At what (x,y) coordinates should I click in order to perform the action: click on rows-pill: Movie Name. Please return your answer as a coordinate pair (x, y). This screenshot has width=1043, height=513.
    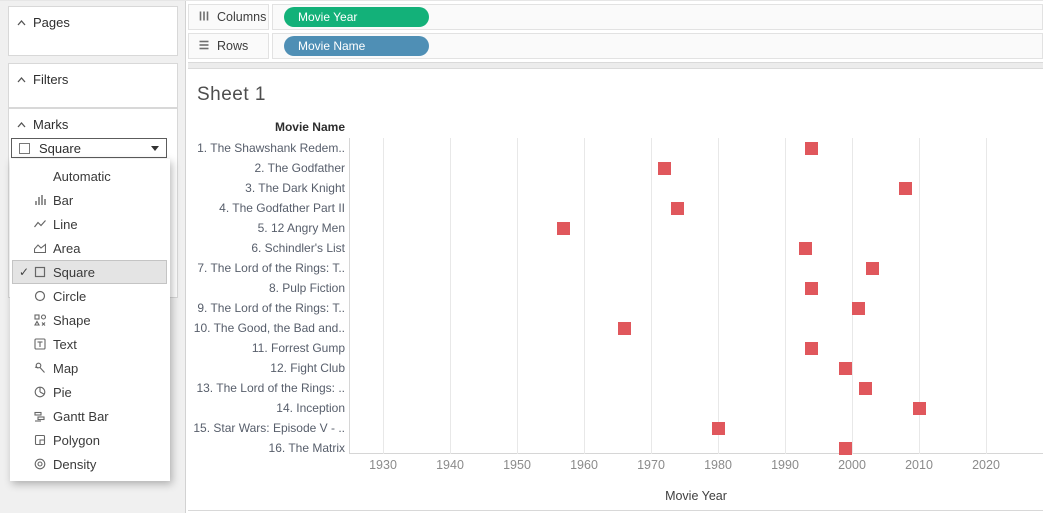
    Looking at the image, I should click on (356, 46).